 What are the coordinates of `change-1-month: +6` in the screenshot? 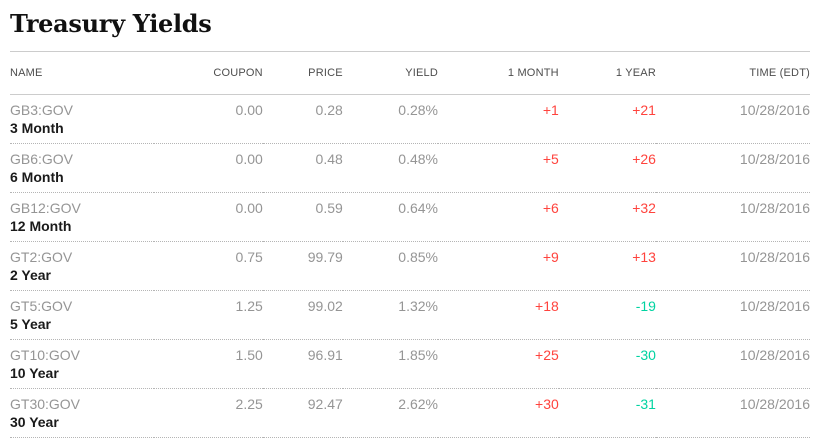 It's located at (550, 208).